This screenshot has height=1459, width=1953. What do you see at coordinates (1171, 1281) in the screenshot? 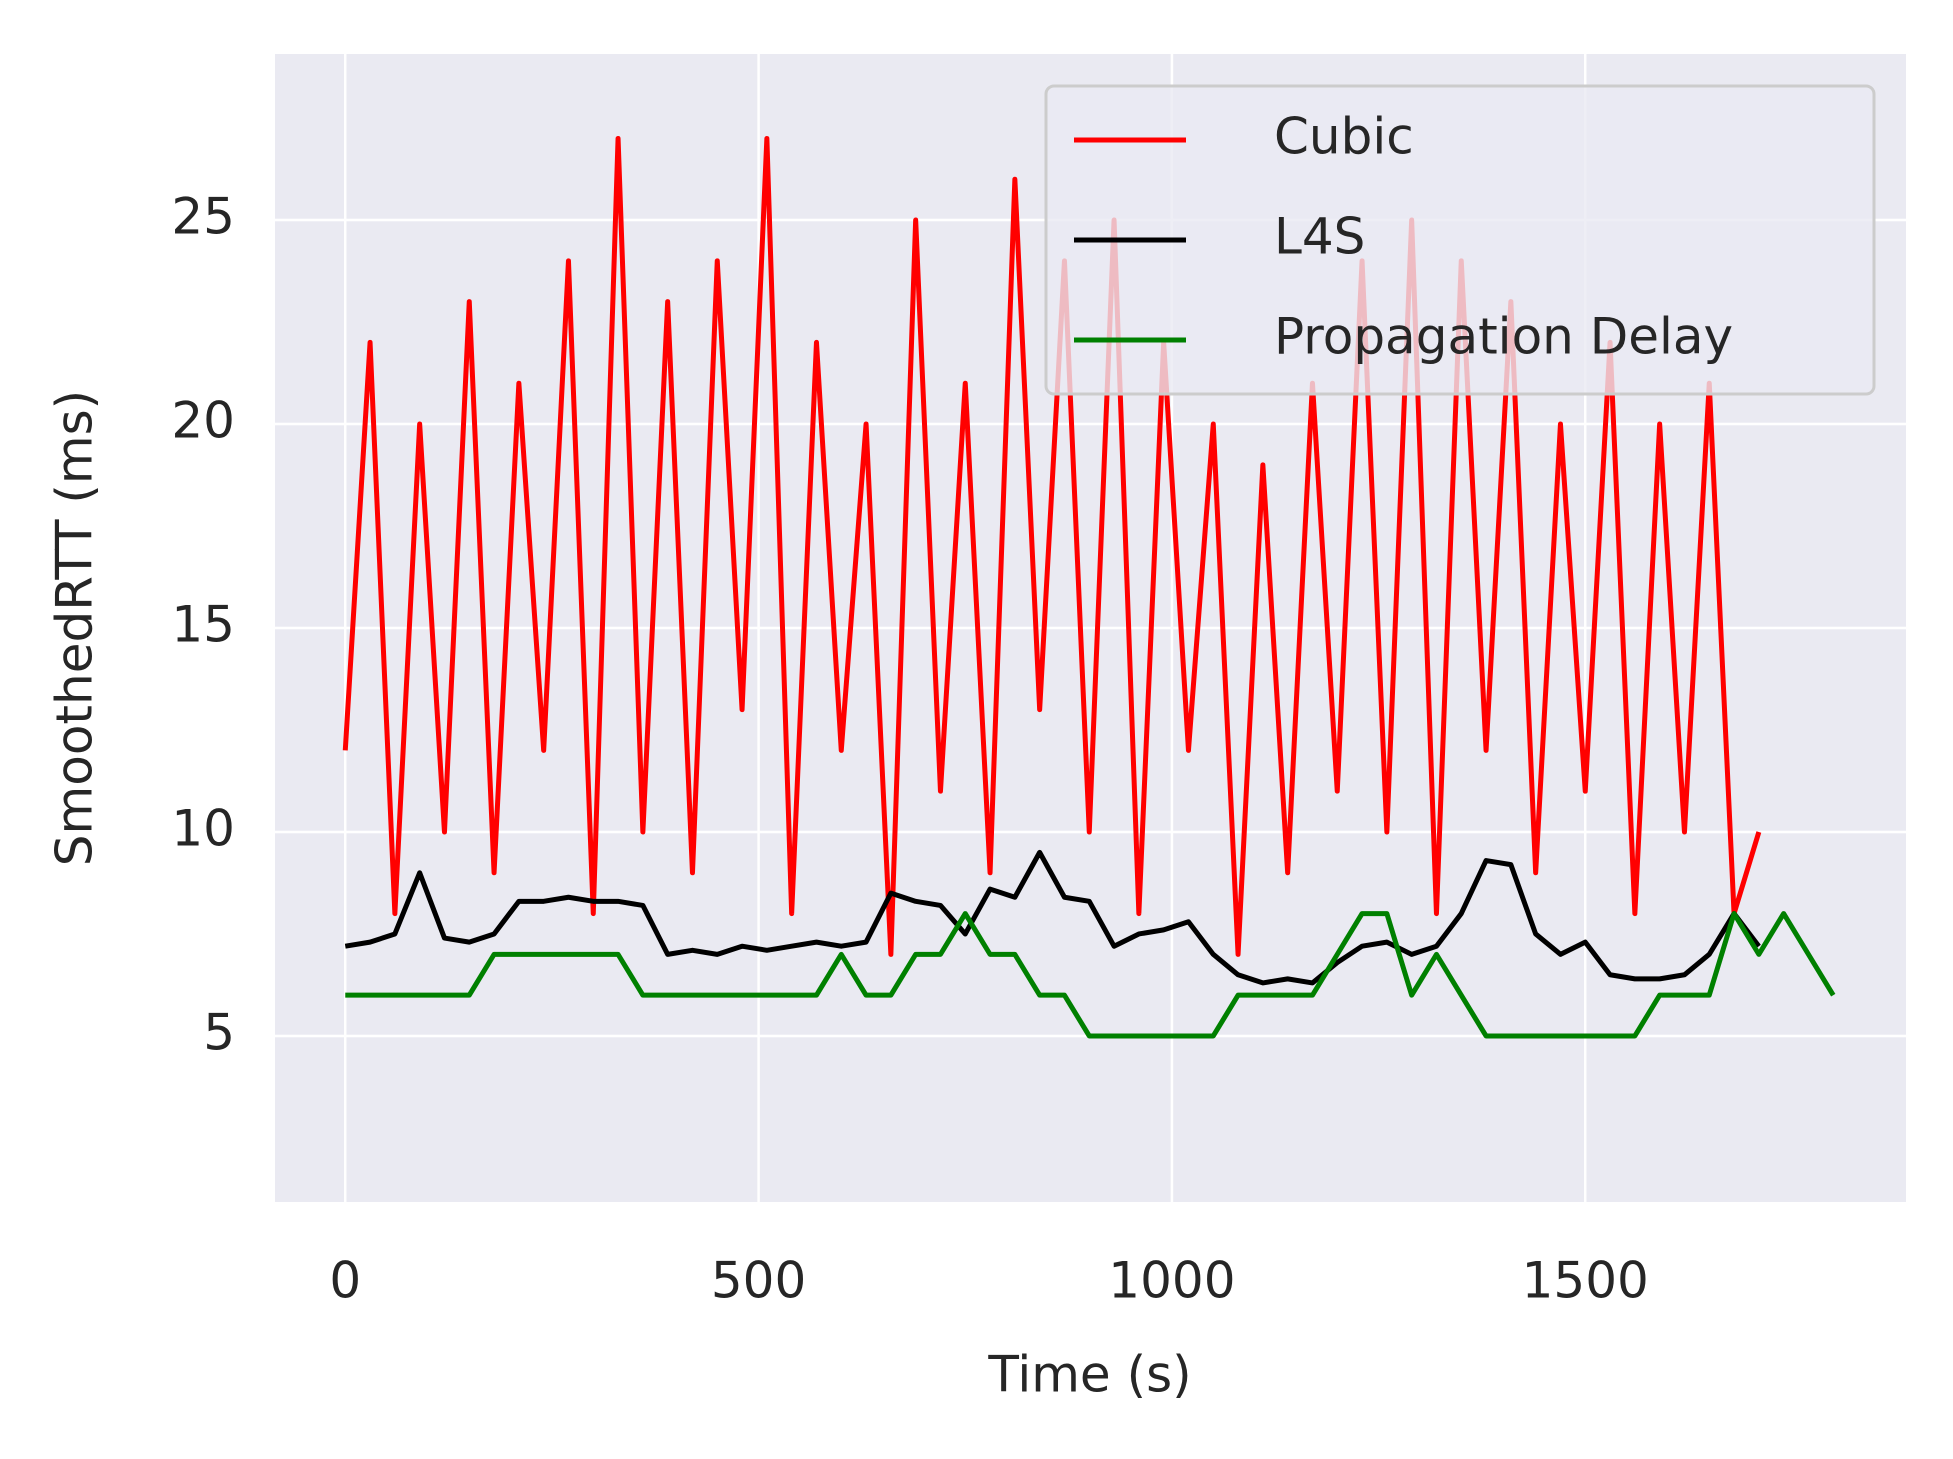
I see `x-tick-label: 1000` at bounding box center [1171, 1281].